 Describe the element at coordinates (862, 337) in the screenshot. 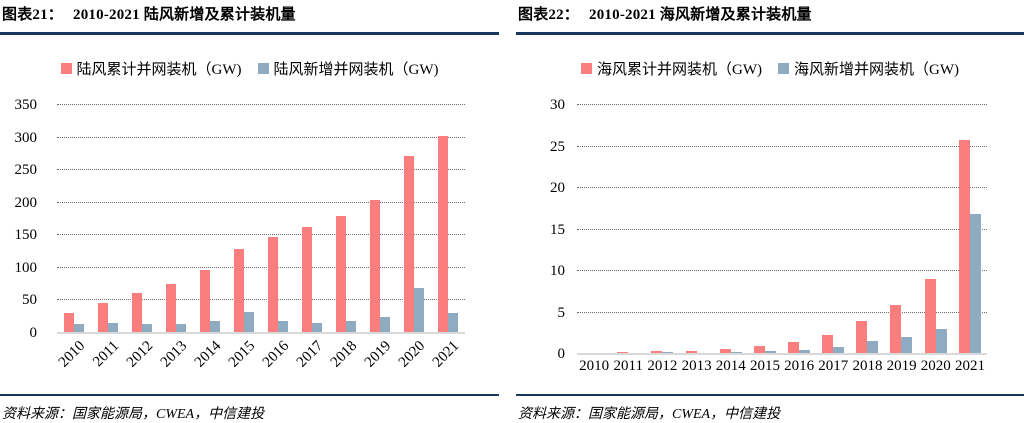

I see `bar-cumulative-2018` at that location.